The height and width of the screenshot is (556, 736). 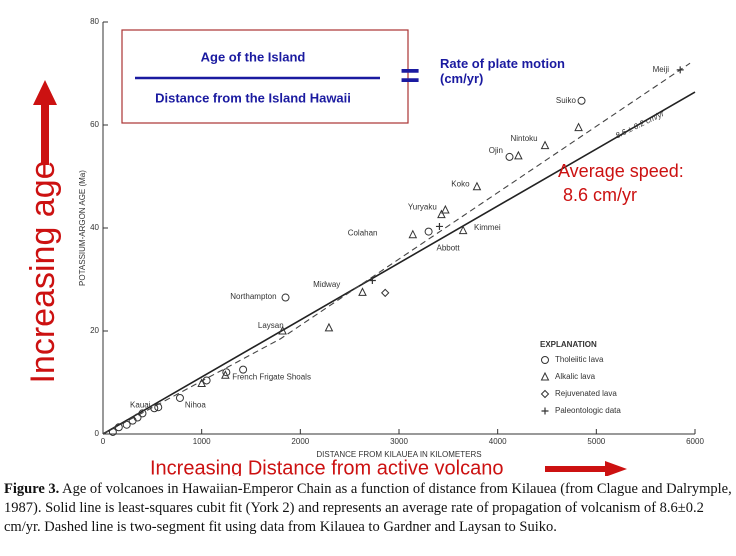 I want to click on caption-figure: Figure 3., so click(x=32, y=489).